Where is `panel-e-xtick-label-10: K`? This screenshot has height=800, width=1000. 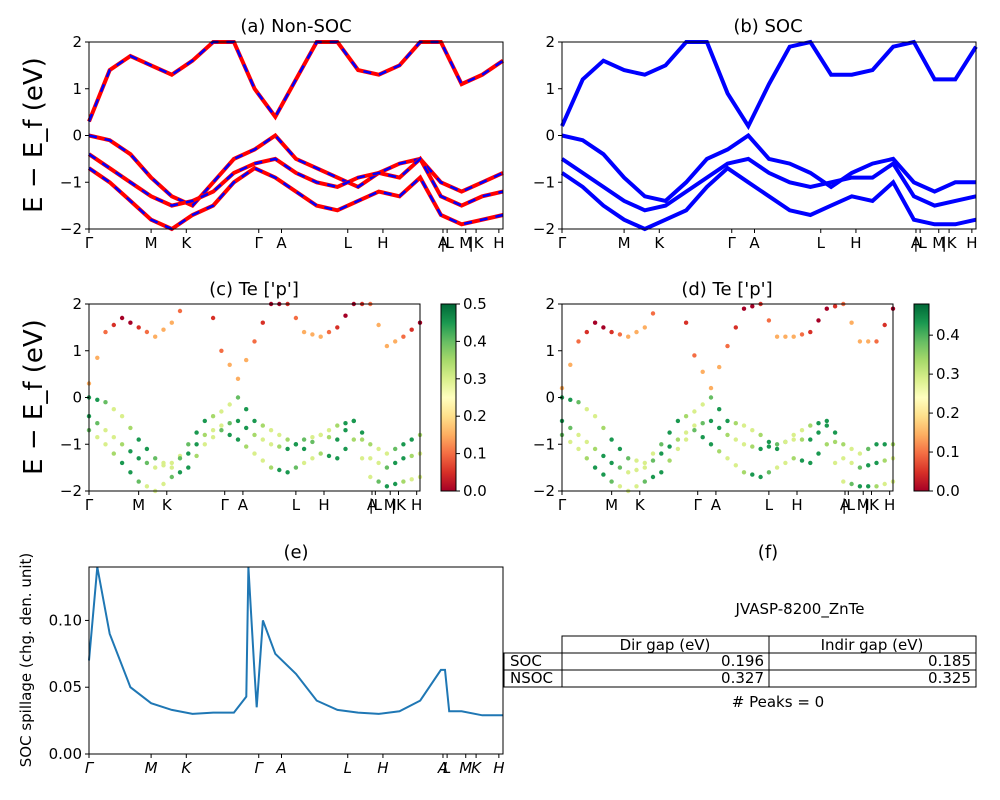
panel-e-xtick-label-10: K is located at coordinates (476, 768).